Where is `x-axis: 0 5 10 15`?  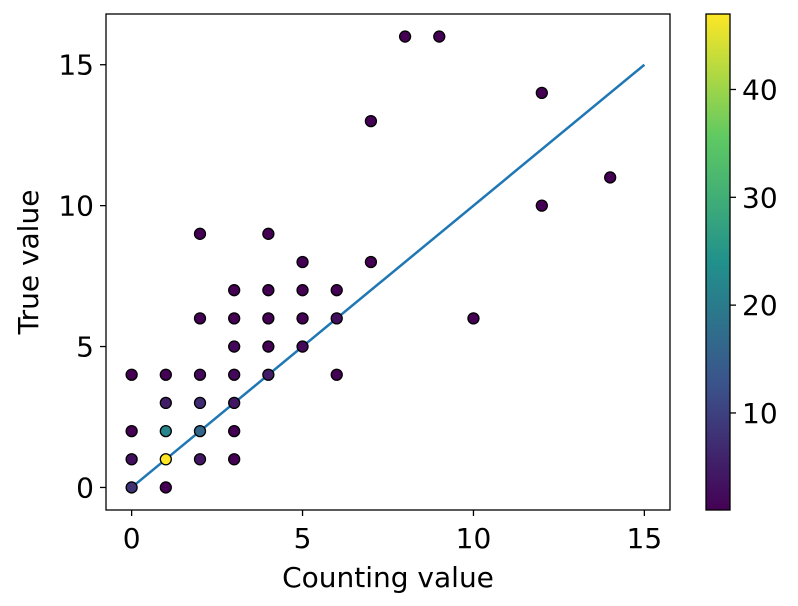 x-axis: 0 5 10 15 is located at coordinates (392, 532).